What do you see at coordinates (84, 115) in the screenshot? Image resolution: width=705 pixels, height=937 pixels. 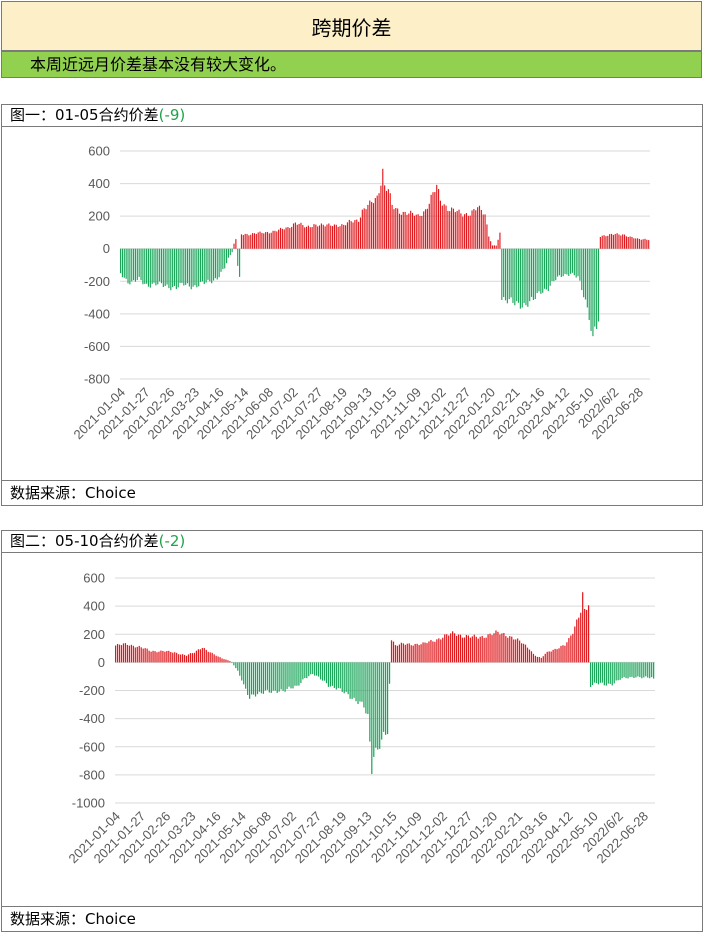 I see `chart-1-label: 图一：01-05合约价差` at bounding box center [84, 115].